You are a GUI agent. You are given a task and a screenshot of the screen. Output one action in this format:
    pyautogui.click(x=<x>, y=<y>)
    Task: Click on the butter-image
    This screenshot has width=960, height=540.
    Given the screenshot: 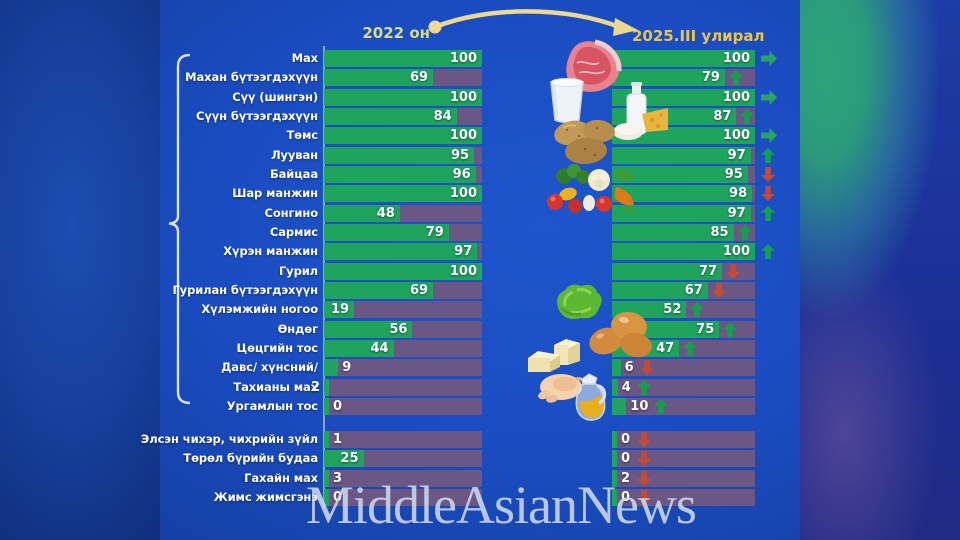 What is the action you would take?
    pyautogui.click(x=554, y=355)
    